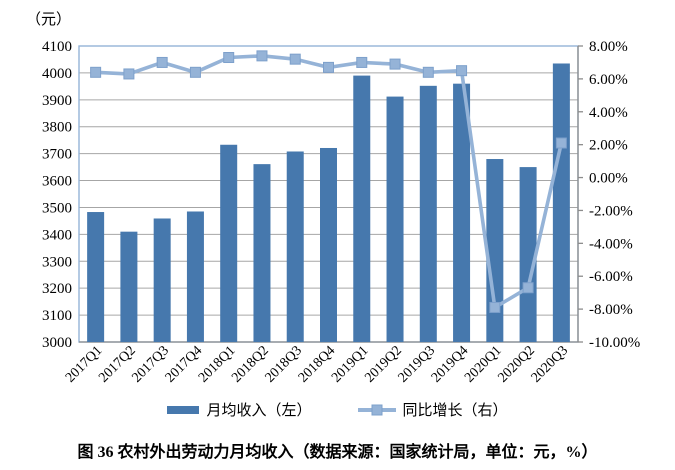  What do you see at coordinates (162, 280) in the screenshot?
I see `bar-2017Q3` at bounding box center [162, 280].